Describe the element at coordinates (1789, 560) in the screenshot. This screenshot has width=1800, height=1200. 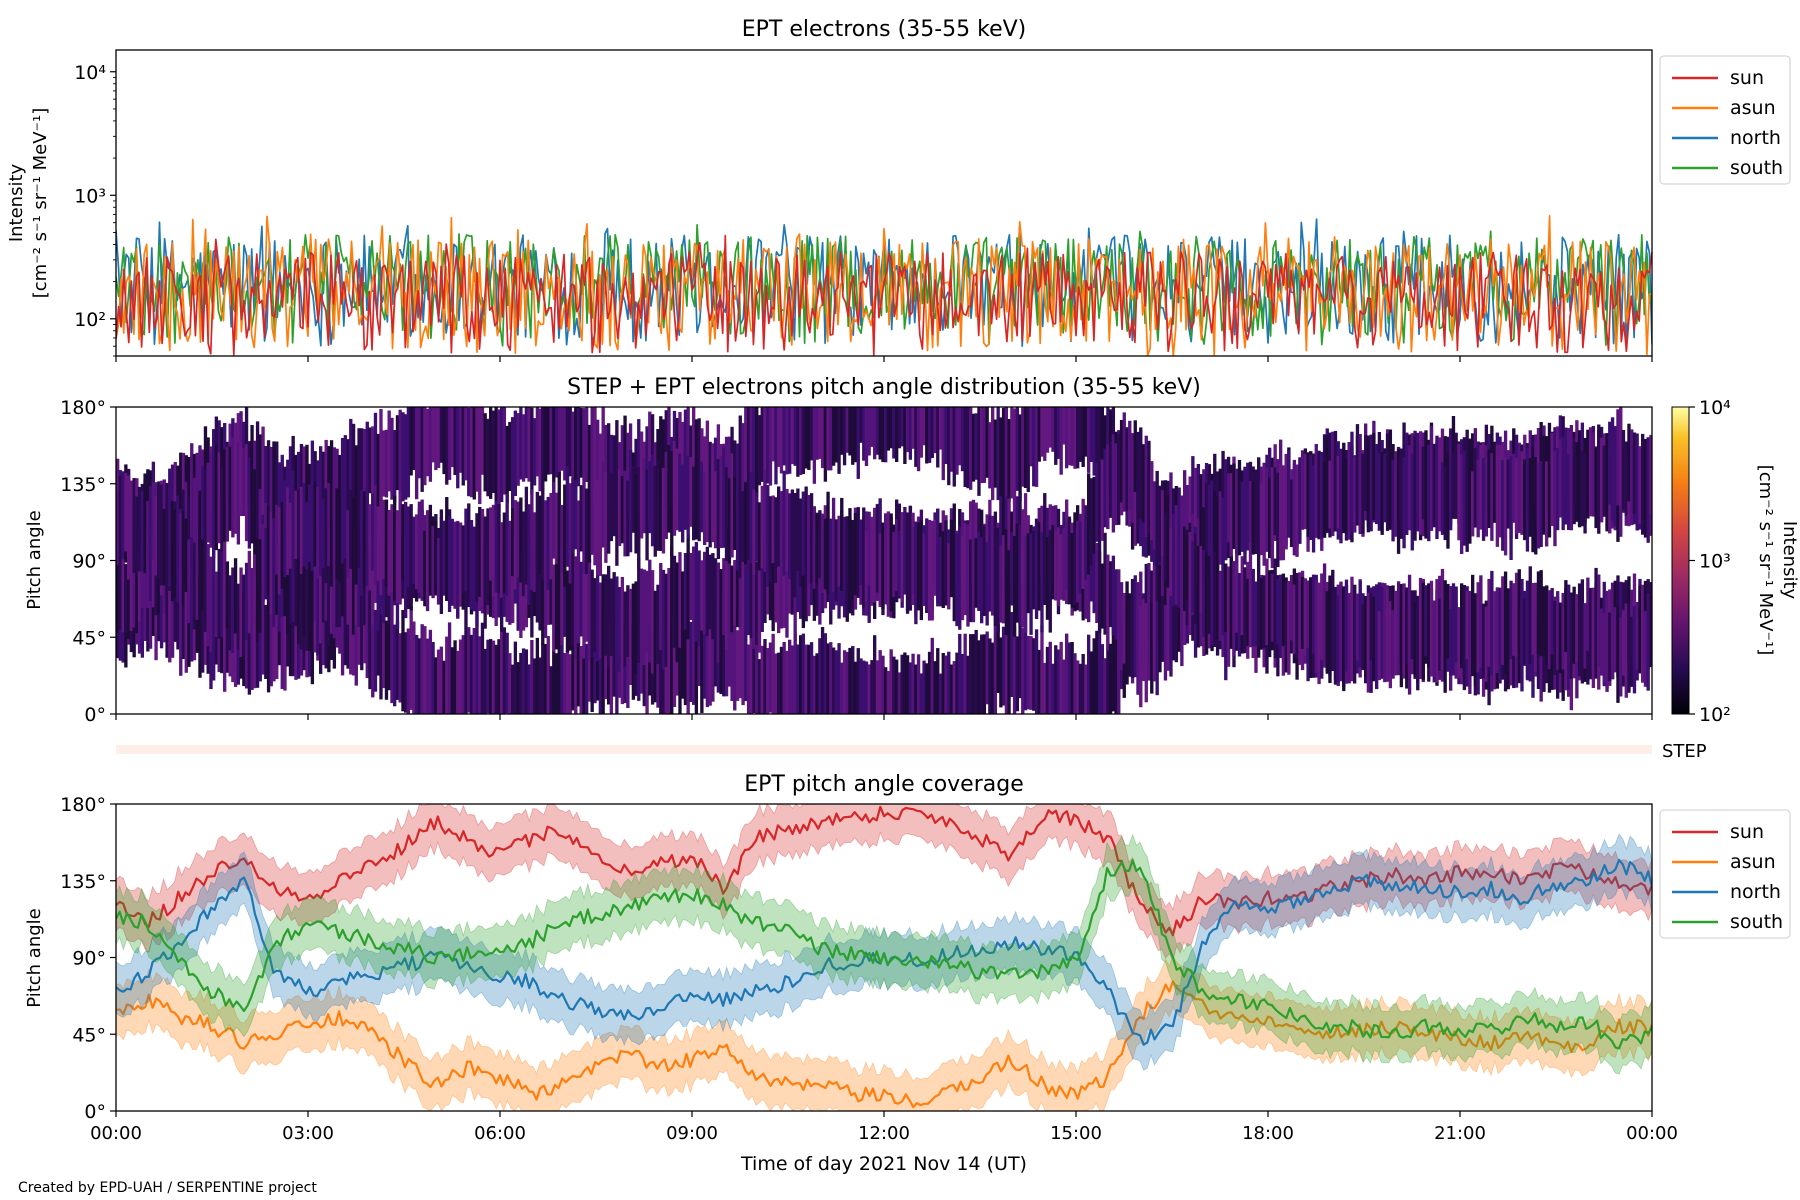
I see `colorbar-label: Intensity` at that location.